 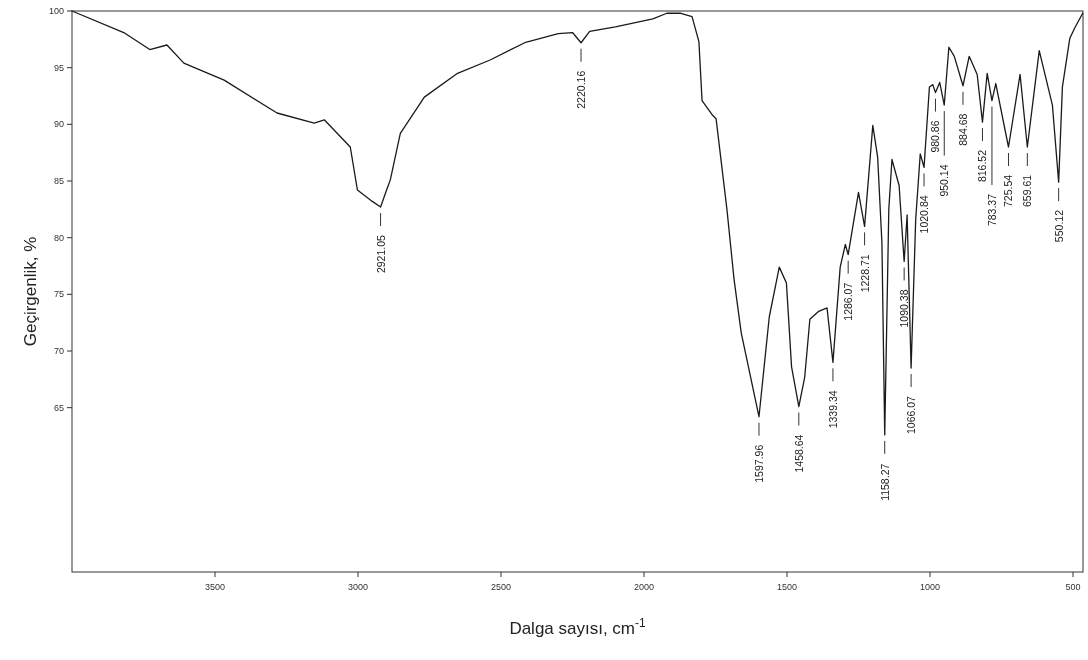 What do you see at coordinates (832, 409) in the screenshot?
I see `annotation: 1339.34` at bounding box center [832, 409].